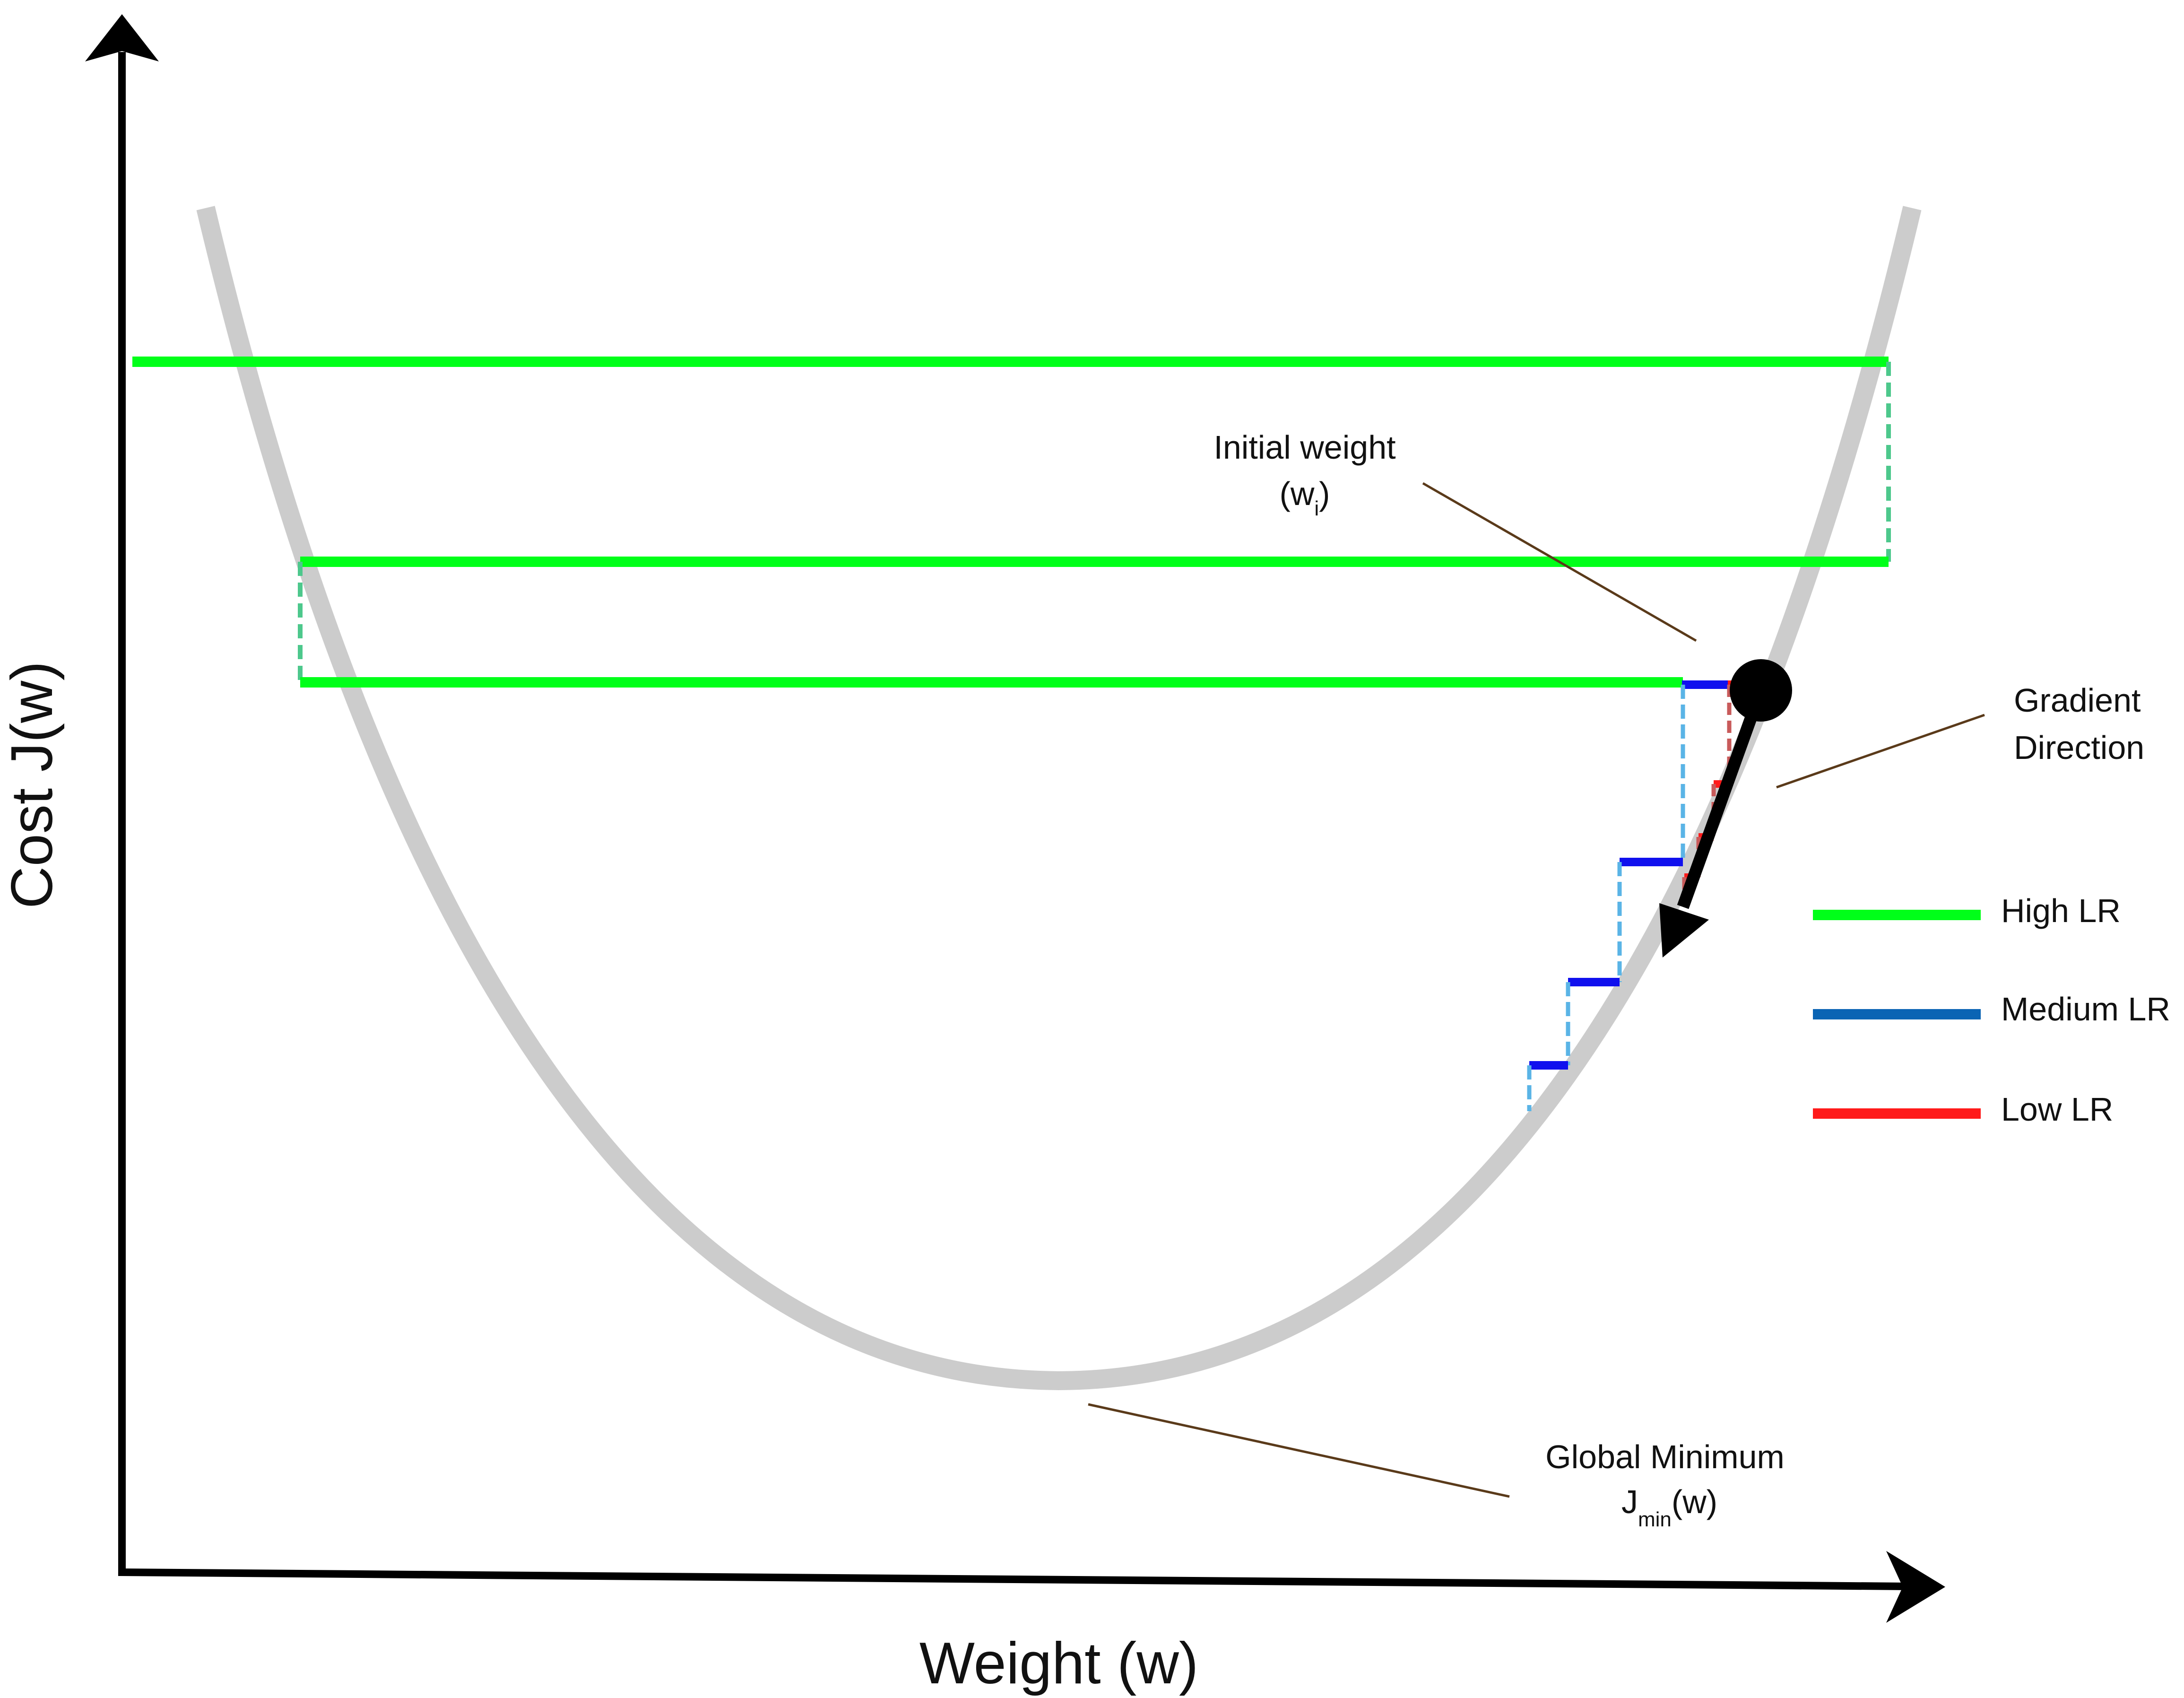 This screenshot has height=1698, width=2184. I want to click on legend-label-medium-lr: Medium LR, so click(2085, 1009).